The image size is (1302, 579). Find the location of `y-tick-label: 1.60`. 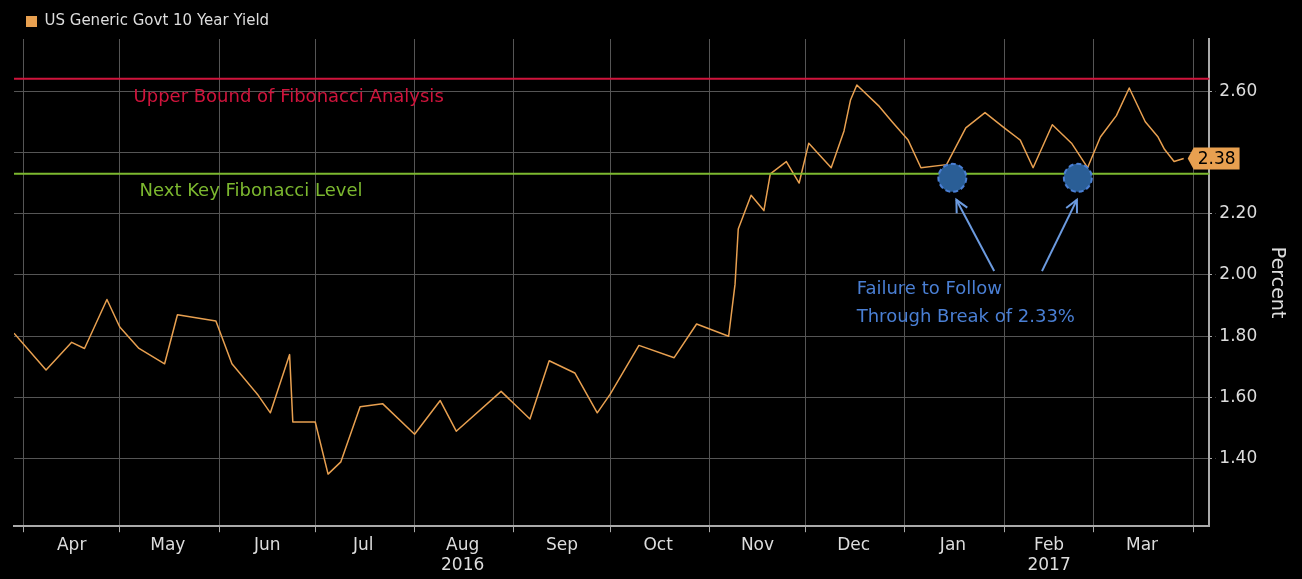

y-tick-label: 1.60 is located at coordinates (1238, 395).